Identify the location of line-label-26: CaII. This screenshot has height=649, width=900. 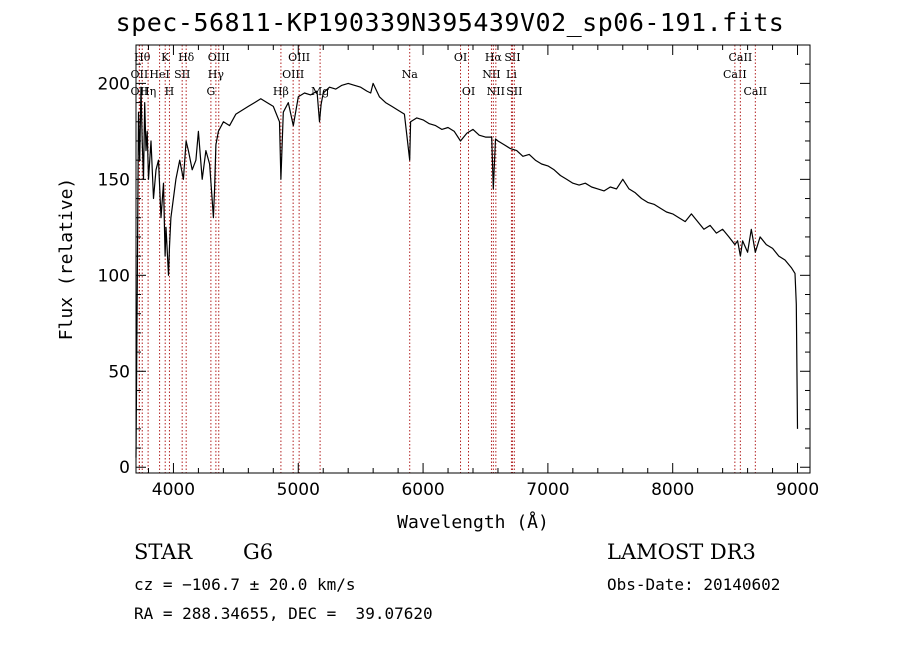
(741, 57).